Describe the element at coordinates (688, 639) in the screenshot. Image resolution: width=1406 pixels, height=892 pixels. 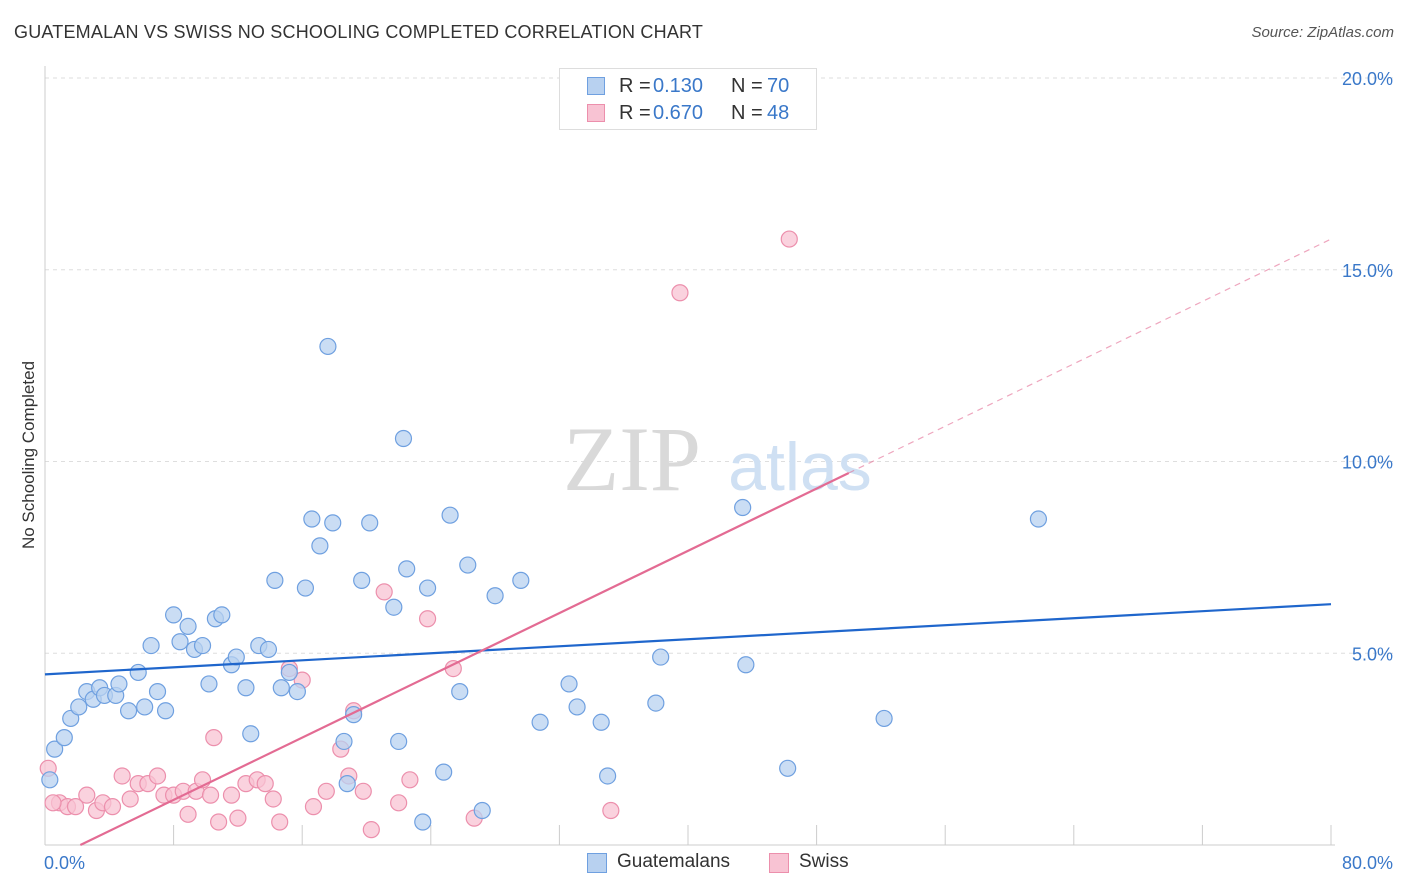
I see `guatemalan-trend-line` at that location.